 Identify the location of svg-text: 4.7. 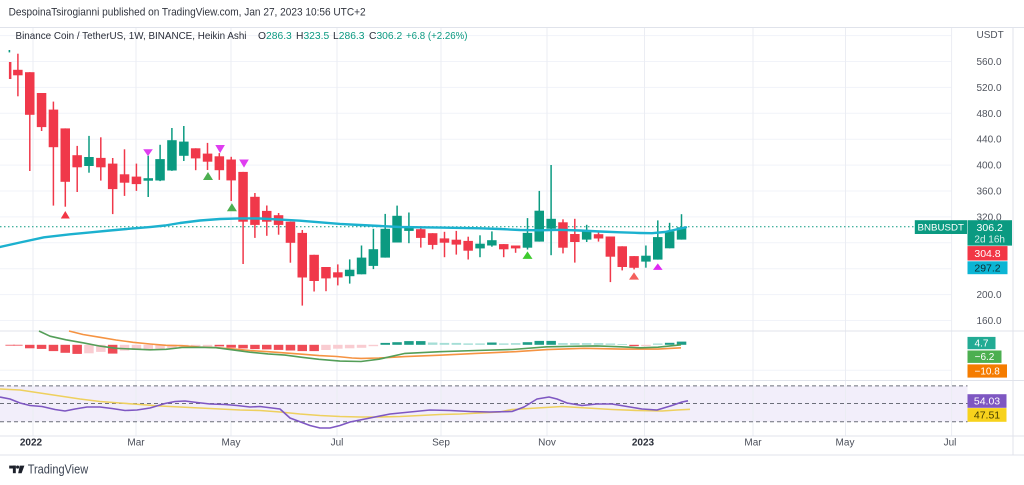
(982, 344).